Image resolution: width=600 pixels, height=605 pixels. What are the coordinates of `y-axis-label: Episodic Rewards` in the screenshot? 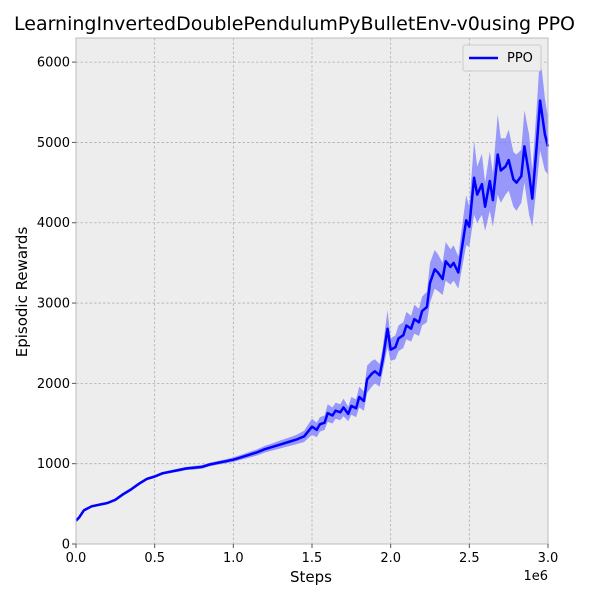 It's located at (22, 292).